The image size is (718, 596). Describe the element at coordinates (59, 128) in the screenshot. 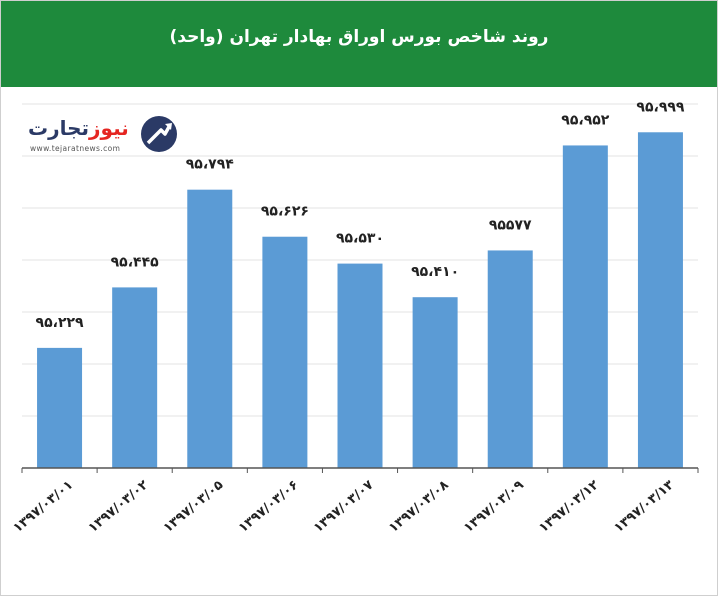

I see `logo-word-navy: تجارت` at that location.